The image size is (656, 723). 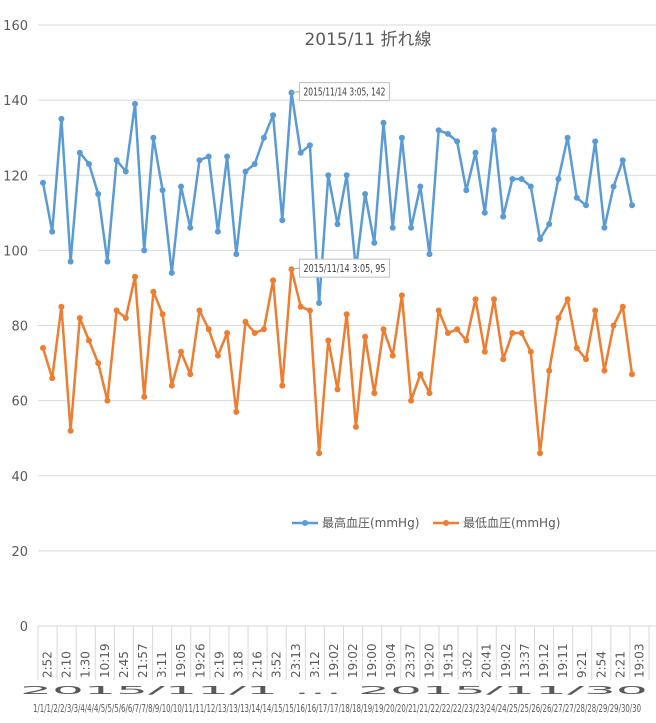 I want to click on x-tick-label: 3:18, so click(x=238, y=664).